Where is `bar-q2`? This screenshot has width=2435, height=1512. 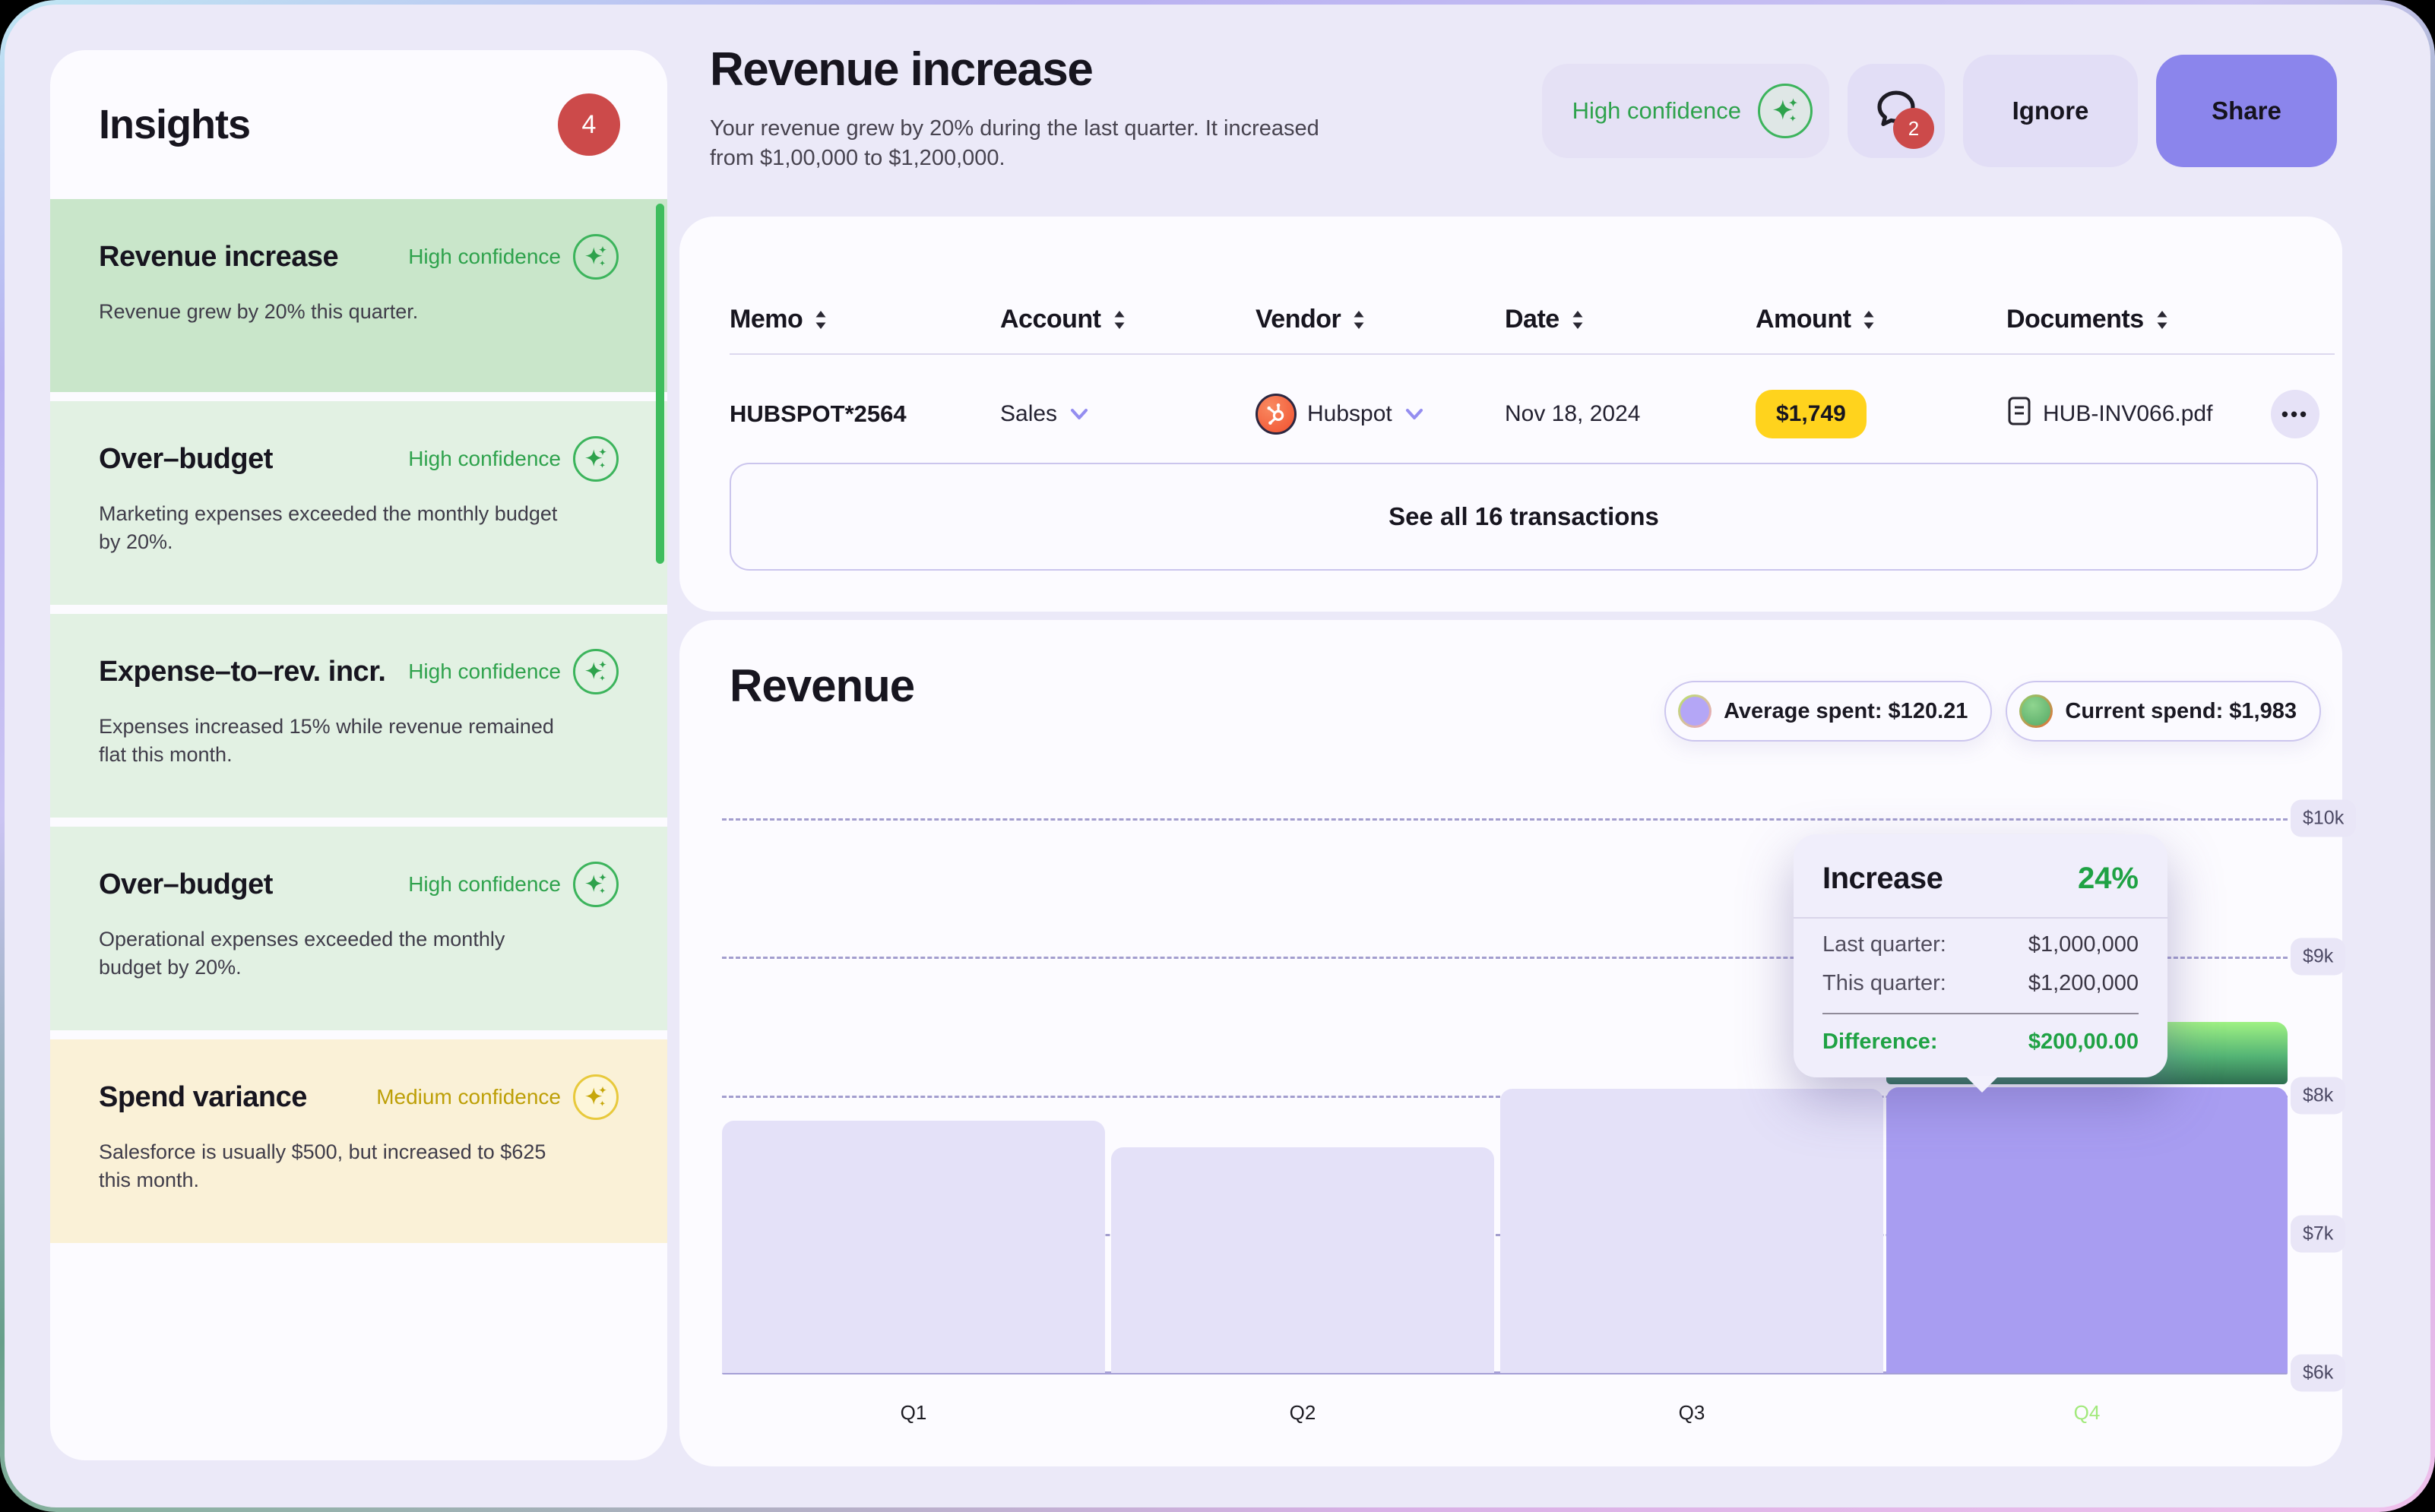 bar-q2 is located at coordinates (1302, 1260).